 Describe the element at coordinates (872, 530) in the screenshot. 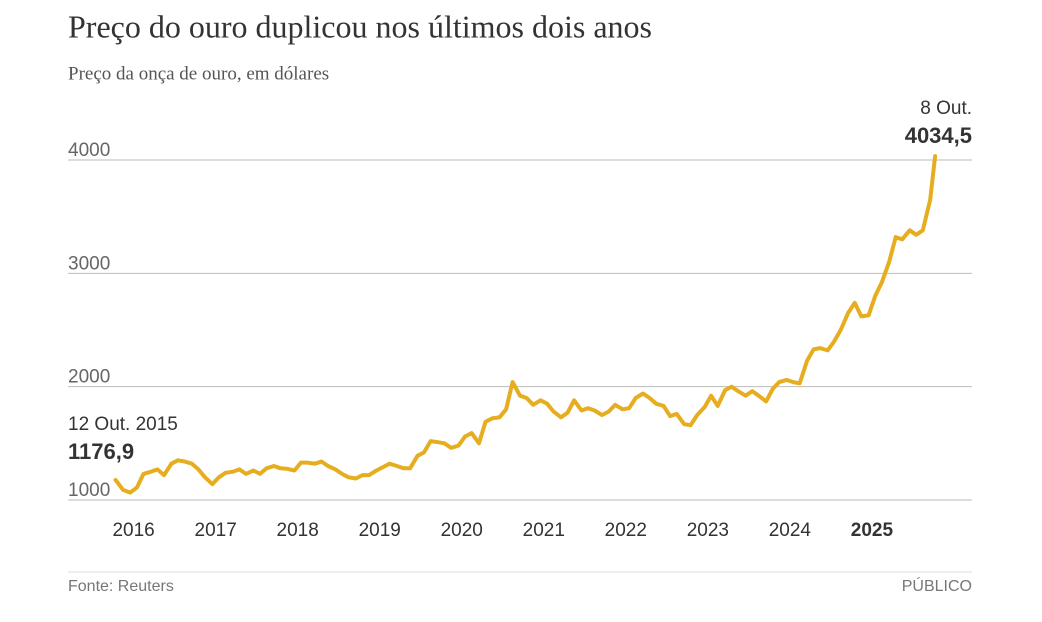

I see `x-tick-label: 2025` at that location.